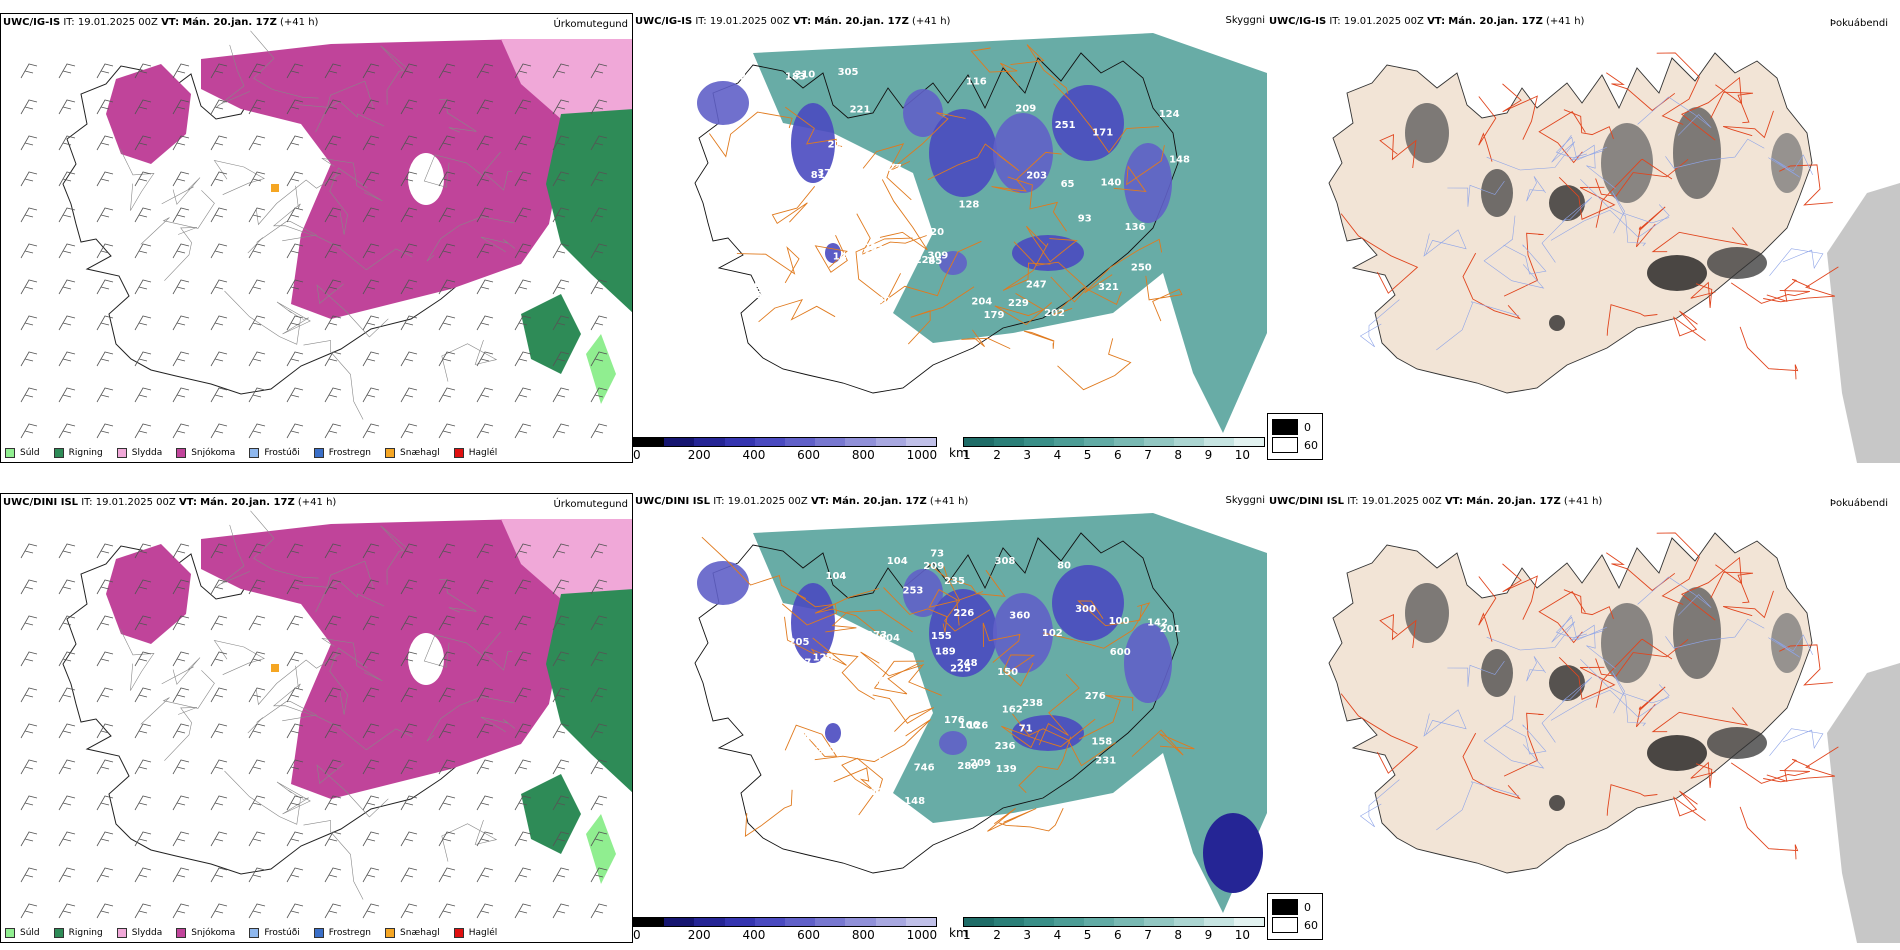  What do you see at coordinates (994, 315) in the screenshot?
I see `cloud-base-label: 179` at bounding box center [994, 315].